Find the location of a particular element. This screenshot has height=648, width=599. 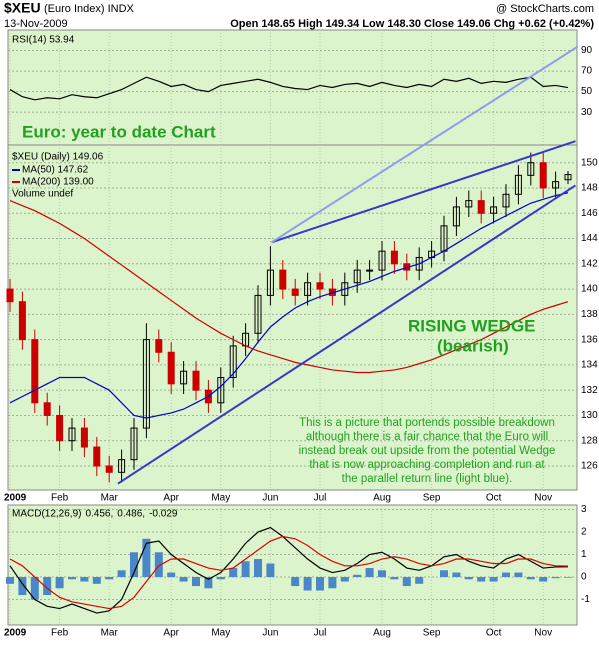

legend-text: MACD(12,26,9) is located at coordinates (46, 514).